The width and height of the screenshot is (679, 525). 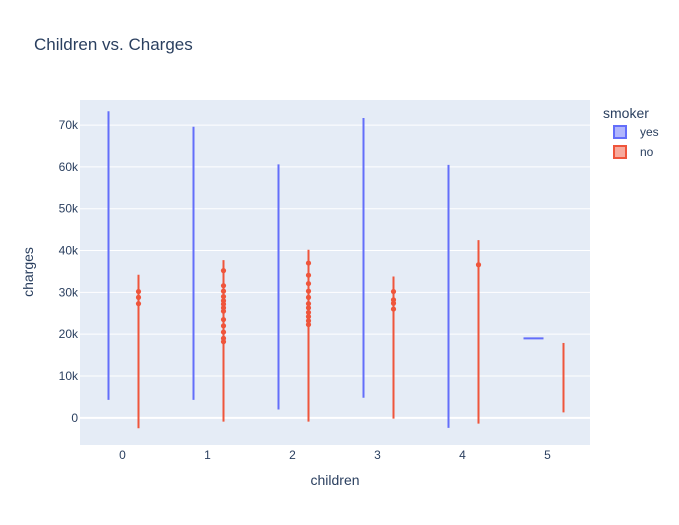 I want to click on x-tick-label: 3, so click(x=377, y=455).